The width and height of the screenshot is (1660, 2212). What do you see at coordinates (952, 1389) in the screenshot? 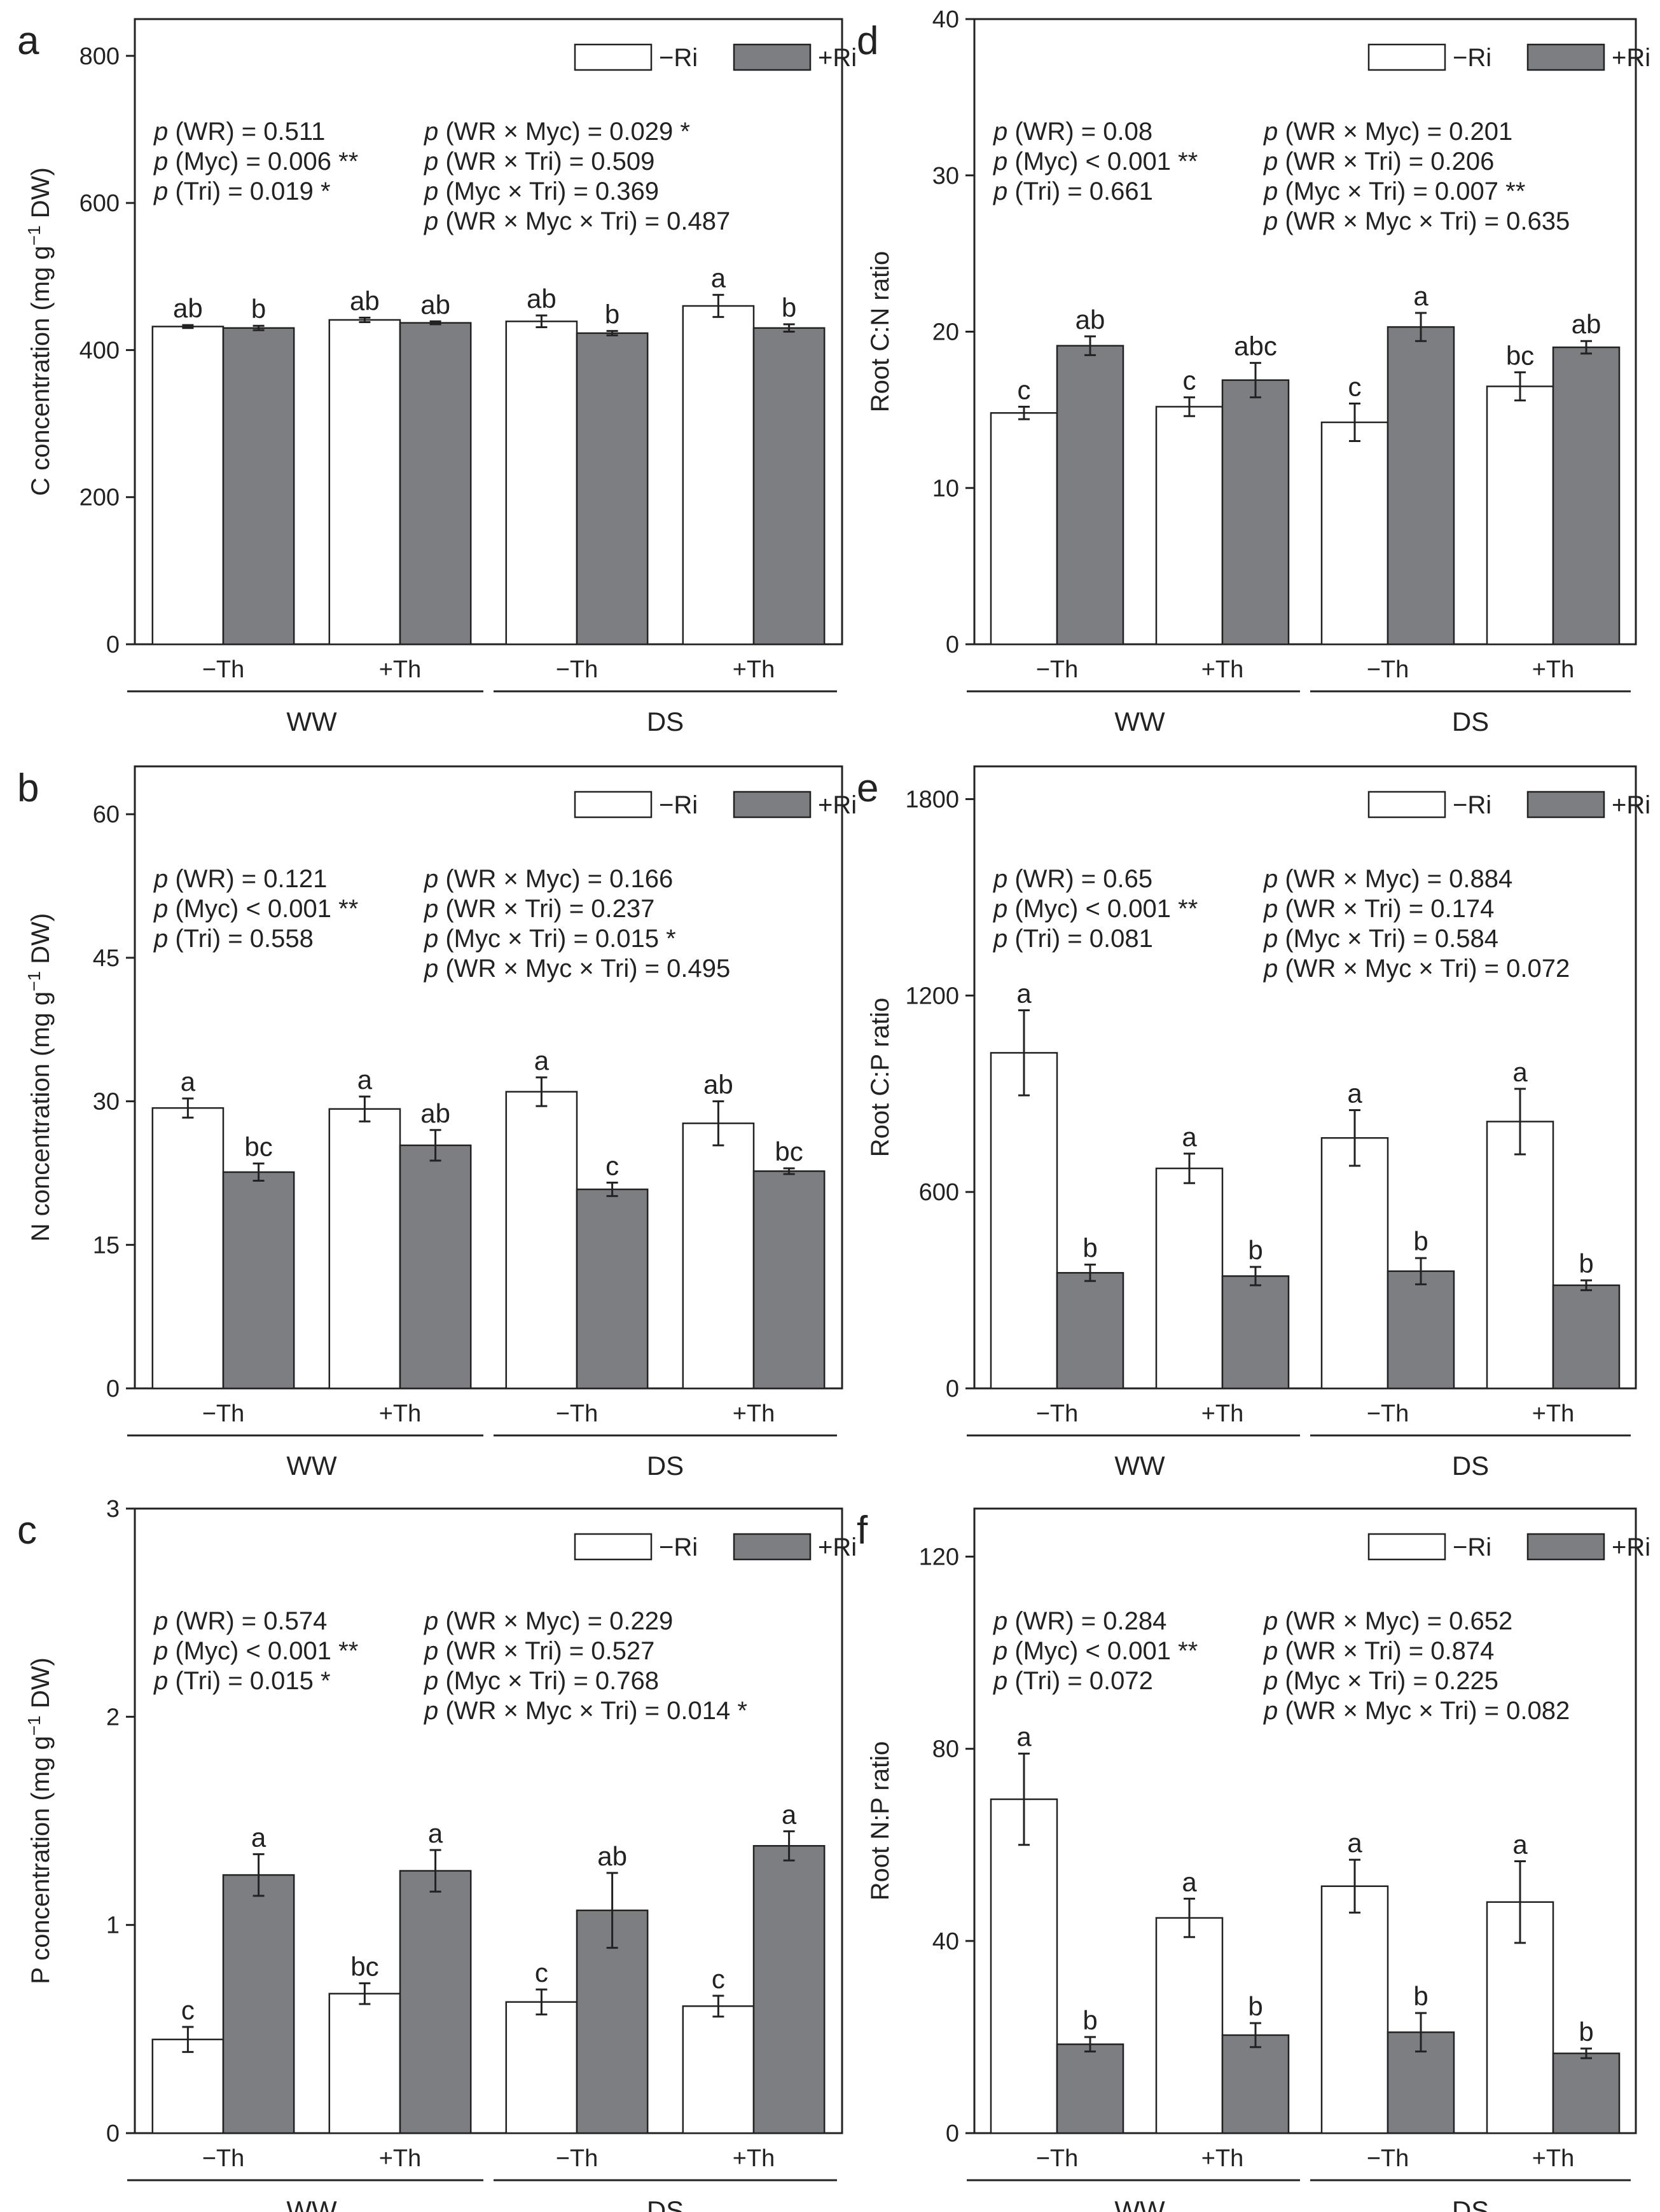
I see `y-tick-label-e-0: 0` at bounding box center [952, 1389].